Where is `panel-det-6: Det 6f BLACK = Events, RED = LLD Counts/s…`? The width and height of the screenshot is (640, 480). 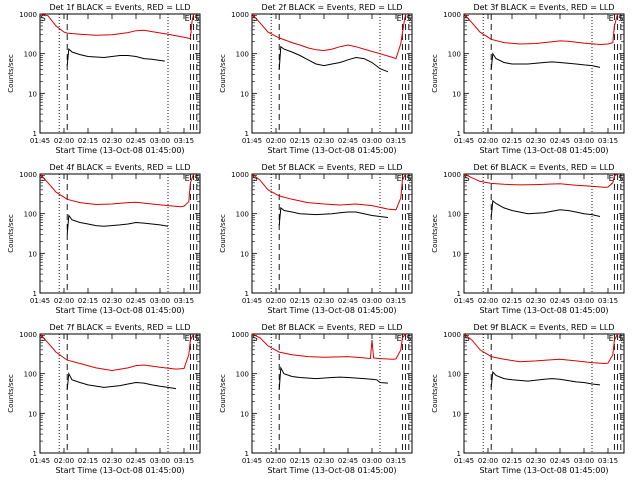
panel-det-6: Det 6f BLACK = Events, RED = LLD Counts/s… is located at coordinates (528, 239).